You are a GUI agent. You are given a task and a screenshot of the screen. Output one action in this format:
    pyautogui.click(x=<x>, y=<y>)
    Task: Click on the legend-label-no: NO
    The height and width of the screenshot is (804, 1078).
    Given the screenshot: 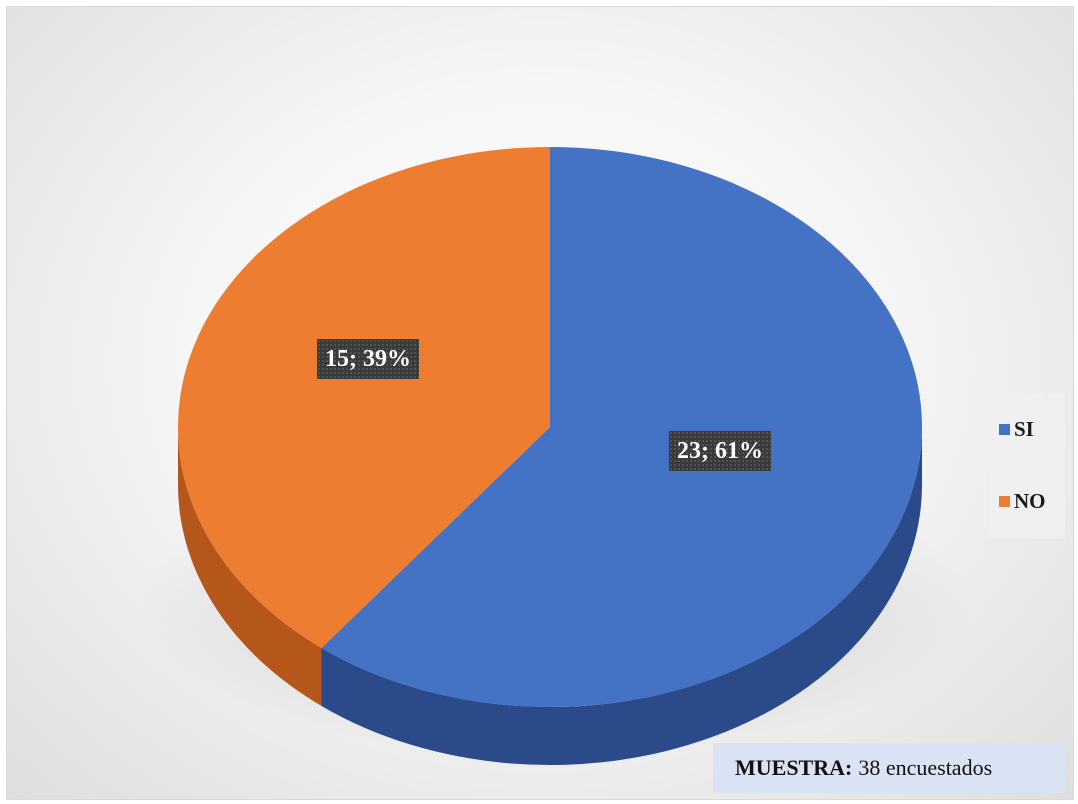 What is the action you would take?
    pyautogui.click(x=1030, y=501)
    